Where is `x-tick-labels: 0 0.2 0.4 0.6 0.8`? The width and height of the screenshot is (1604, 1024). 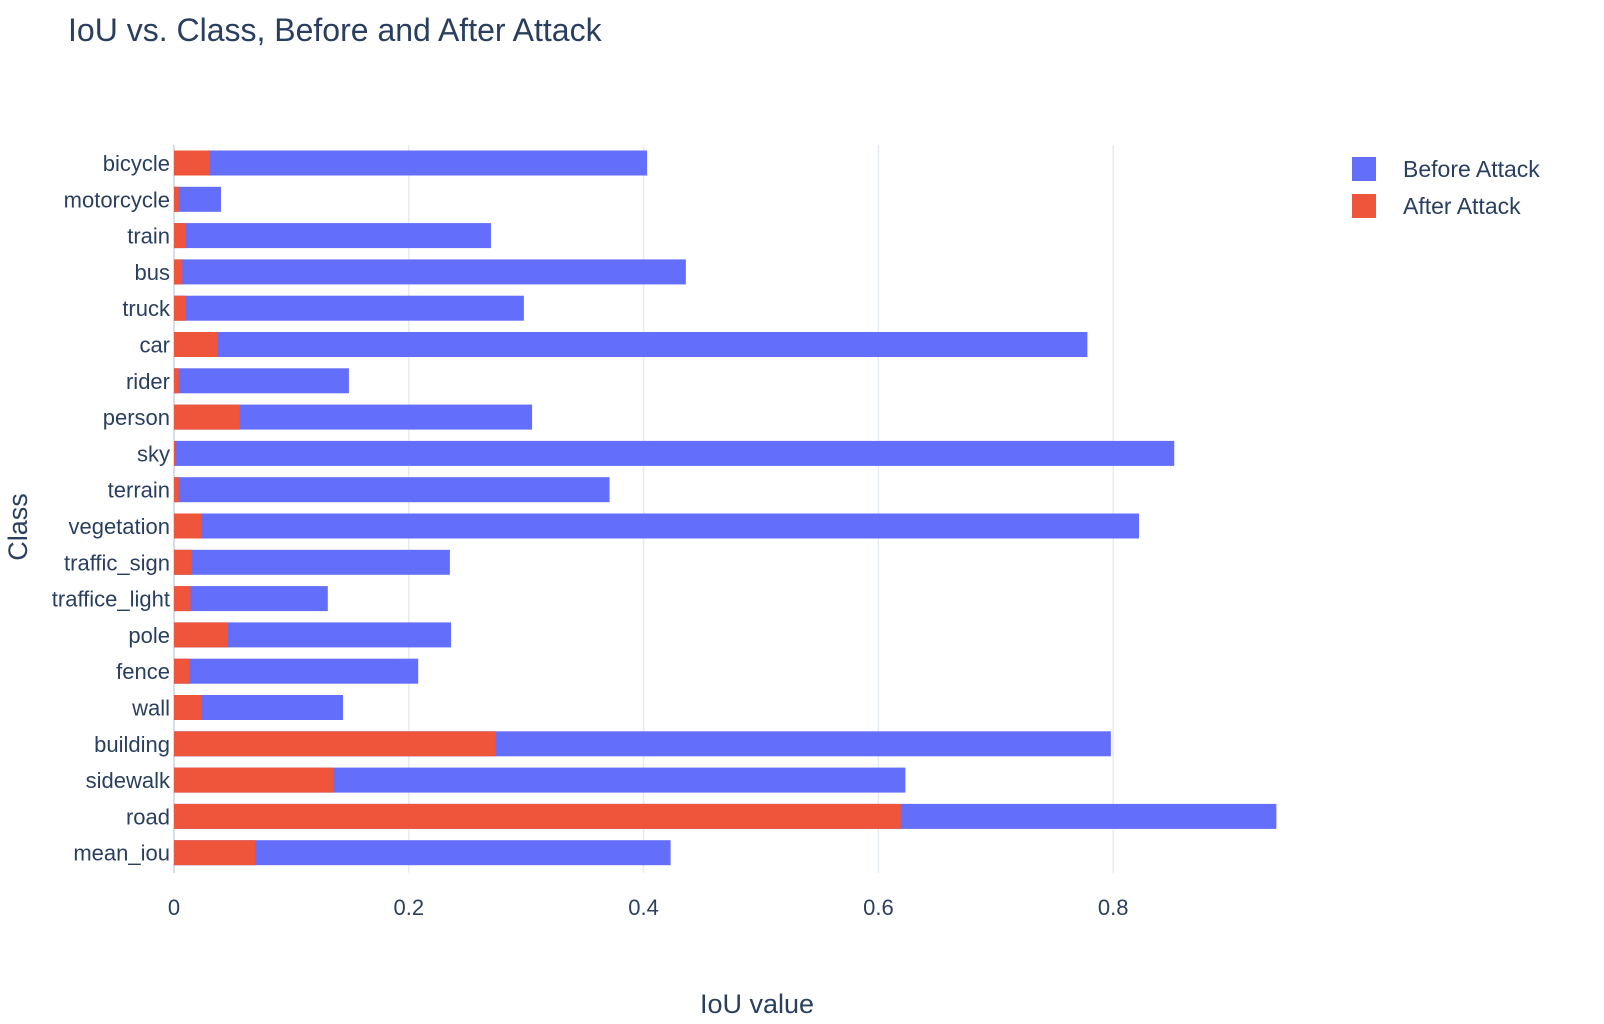
x-tick-labels: 0 0.2 0.4 0.6 0.8 is located at coordinates (648, 907).